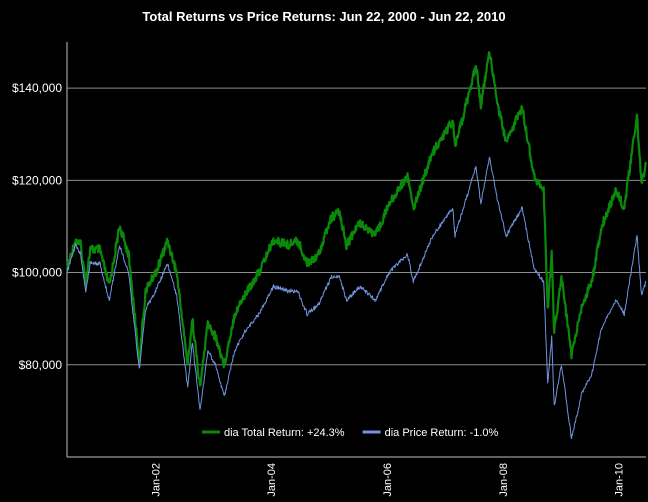 The height and width of the screenshot is (502, 648). I want to click on y-tick-label: $140,000, so click(37, 88).